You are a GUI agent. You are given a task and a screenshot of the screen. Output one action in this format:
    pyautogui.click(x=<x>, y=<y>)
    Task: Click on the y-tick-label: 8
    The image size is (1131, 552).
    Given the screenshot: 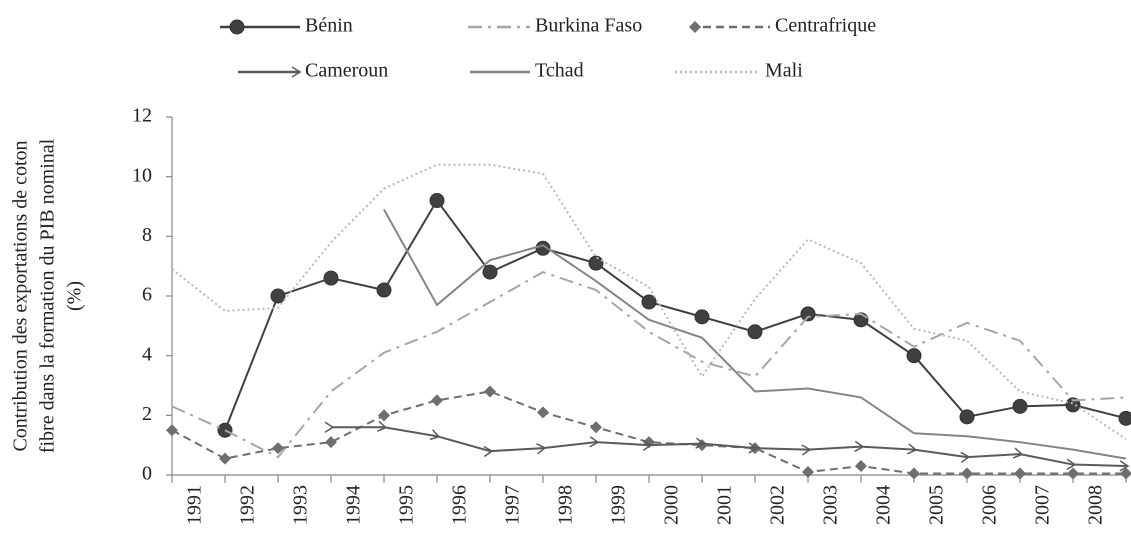 What is the action you would take?
    pyautogui.click(x=147, y=235)
    